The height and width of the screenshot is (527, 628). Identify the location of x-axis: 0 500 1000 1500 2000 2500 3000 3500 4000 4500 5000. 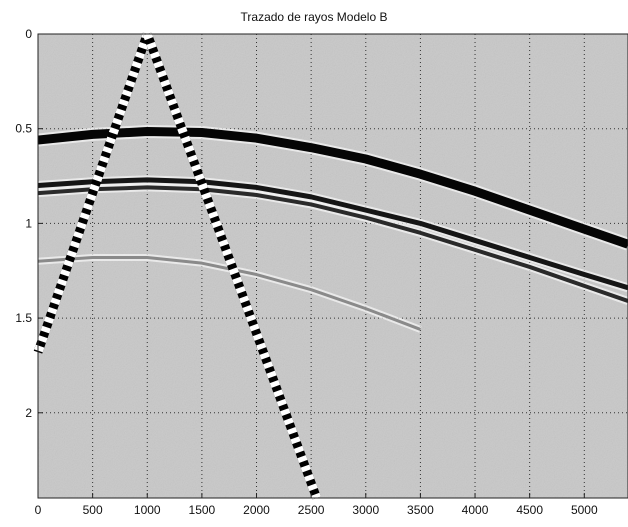
(316, 505).